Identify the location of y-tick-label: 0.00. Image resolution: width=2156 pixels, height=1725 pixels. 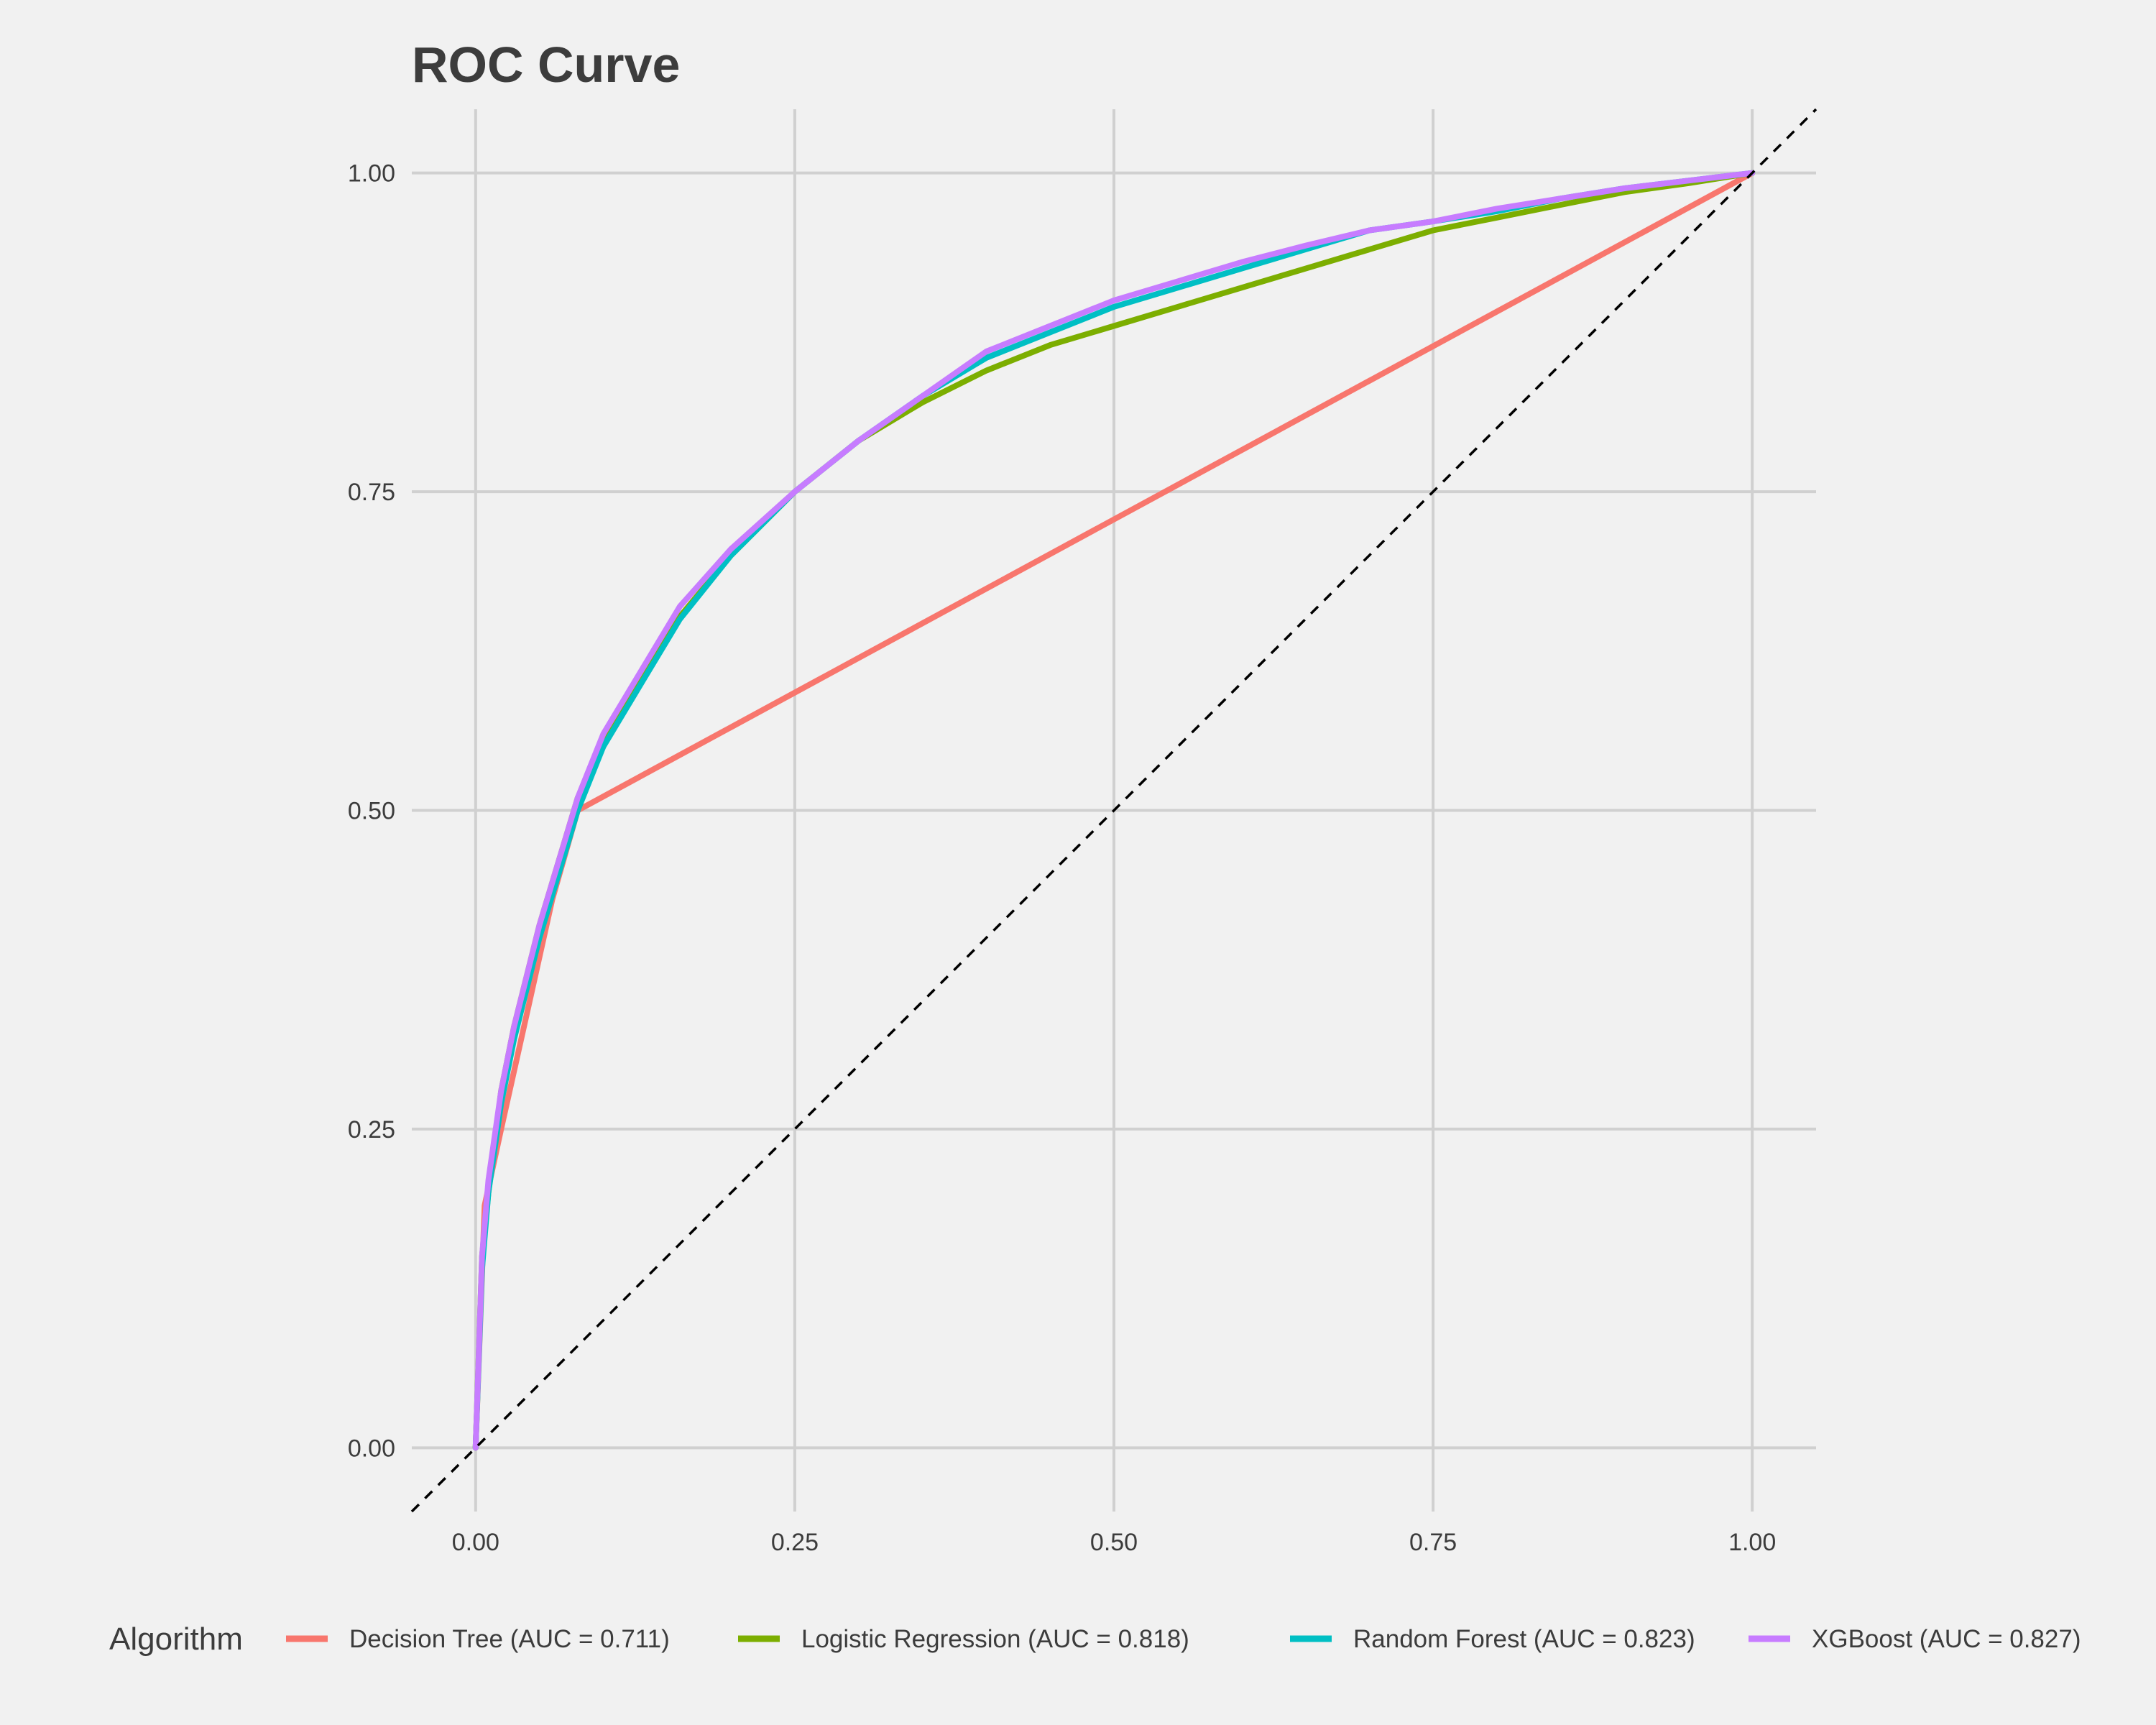
(371, 1448).